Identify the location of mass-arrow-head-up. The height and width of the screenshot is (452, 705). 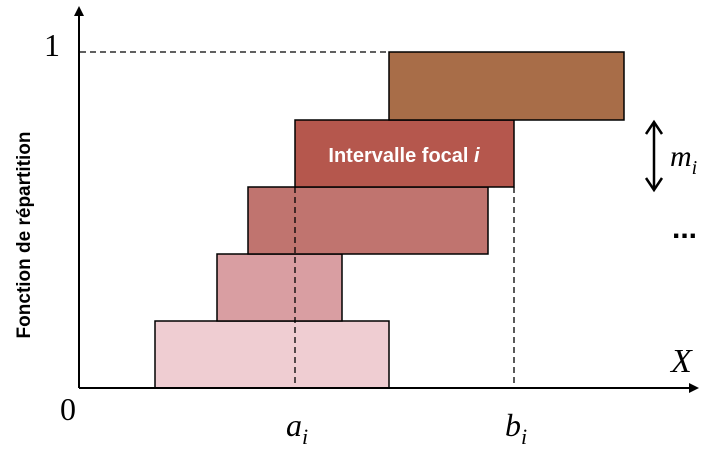
(654, 127).